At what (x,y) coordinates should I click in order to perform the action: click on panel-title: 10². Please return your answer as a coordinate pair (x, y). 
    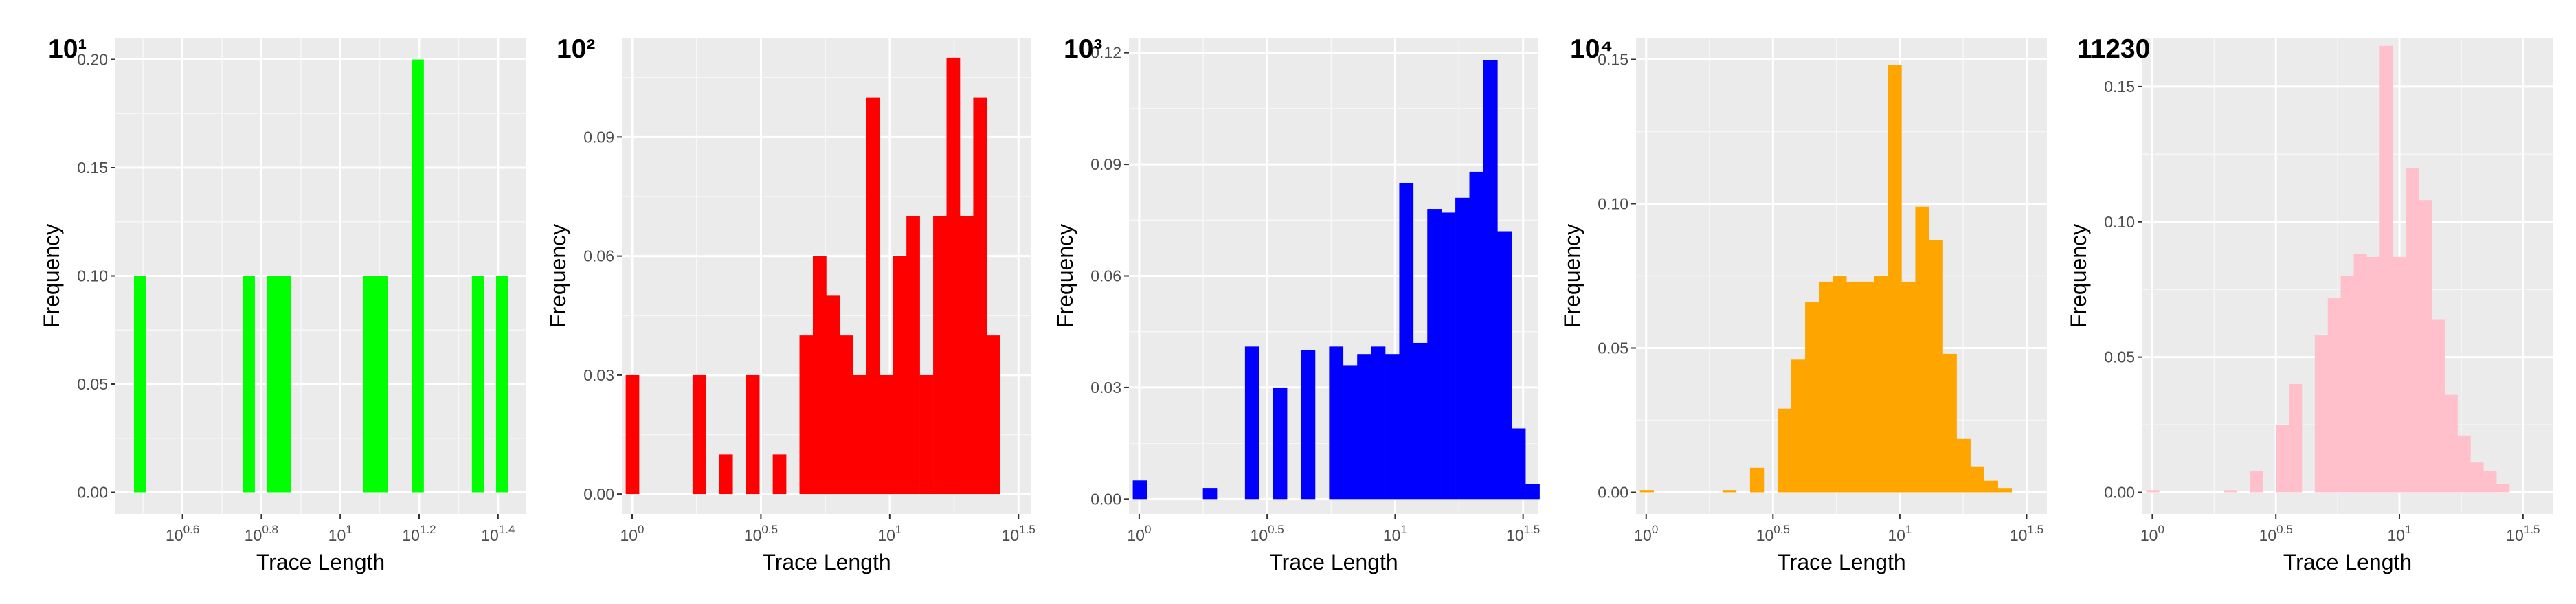
    Looking at the image, I should click on (576, 49).